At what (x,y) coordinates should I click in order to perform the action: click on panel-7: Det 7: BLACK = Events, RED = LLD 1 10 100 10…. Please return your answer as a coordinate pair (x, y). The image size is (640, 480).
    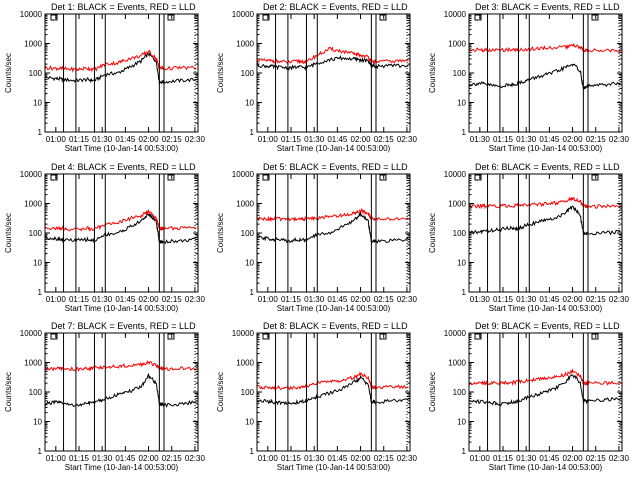
    Looking at the image, I should click on (104, 396).